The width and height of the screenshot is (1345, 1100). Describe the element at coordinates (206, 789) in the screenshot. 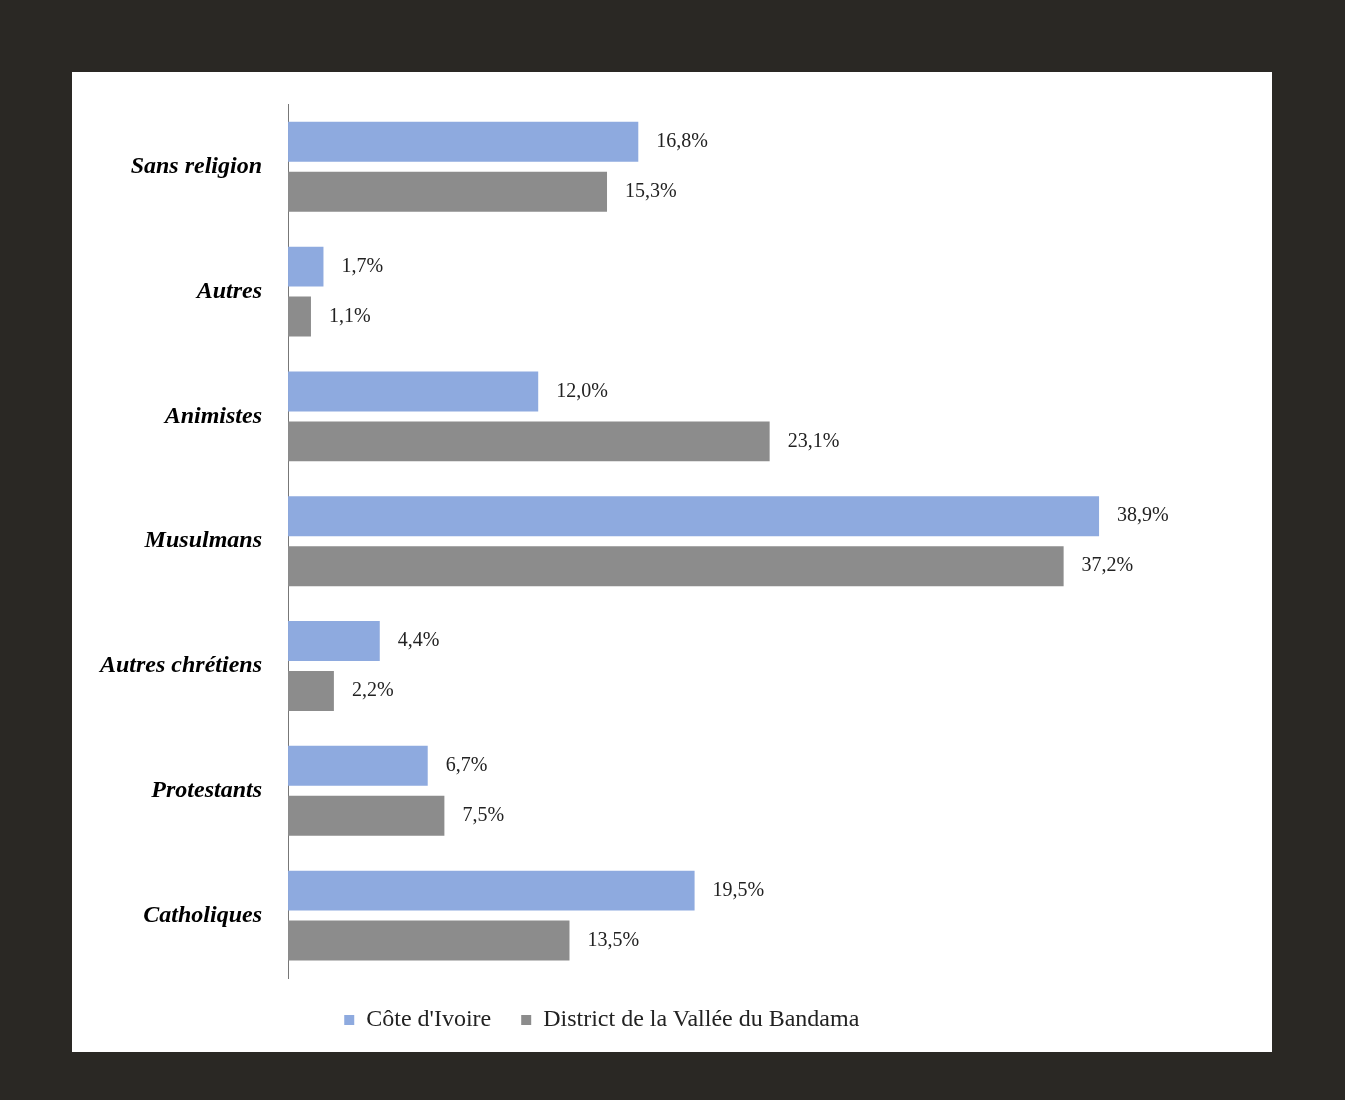

I see `y-tick-label: Protestants` at that location.